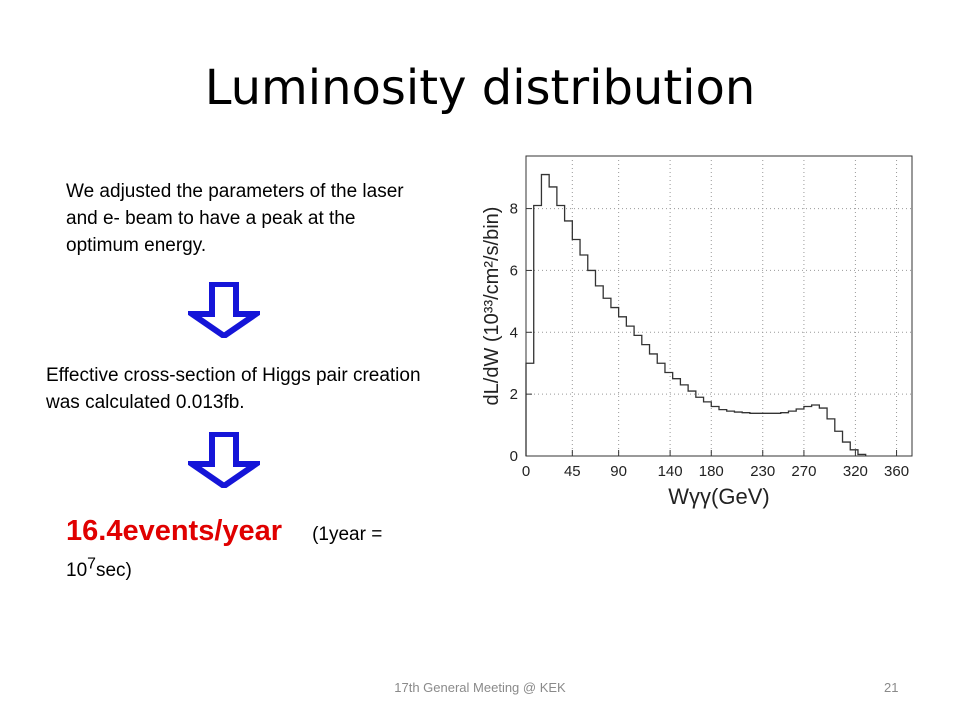 This screenshot has height=720, width=960. What do you see at coordinates (718, 496) in the screenshot?
I see `x-axis-label: Wγγ(GeV)` at bounding box center [718, 496].